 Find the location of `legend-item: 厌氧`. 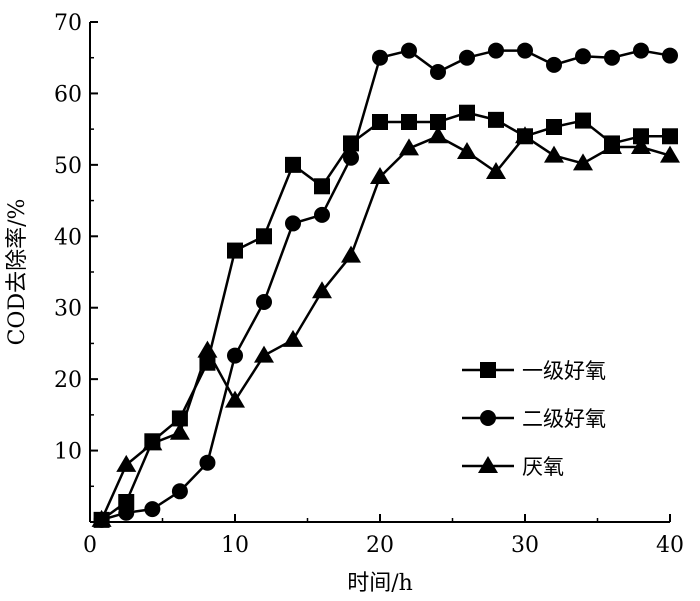

legend-item: 厌氧 is located at coordinates (513, 467).